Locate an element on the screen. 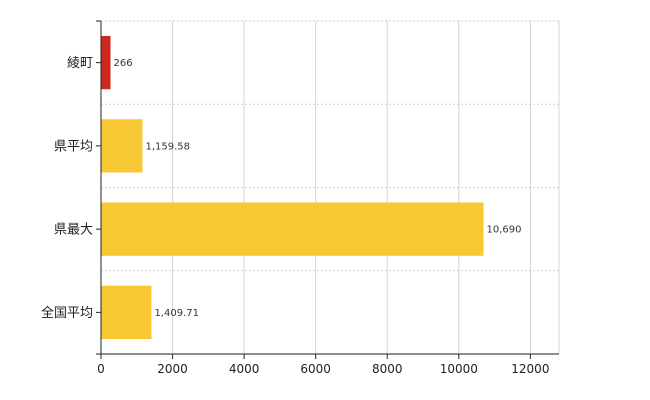  x-tick-label-0: 0 is located at coordinates (101, 369).